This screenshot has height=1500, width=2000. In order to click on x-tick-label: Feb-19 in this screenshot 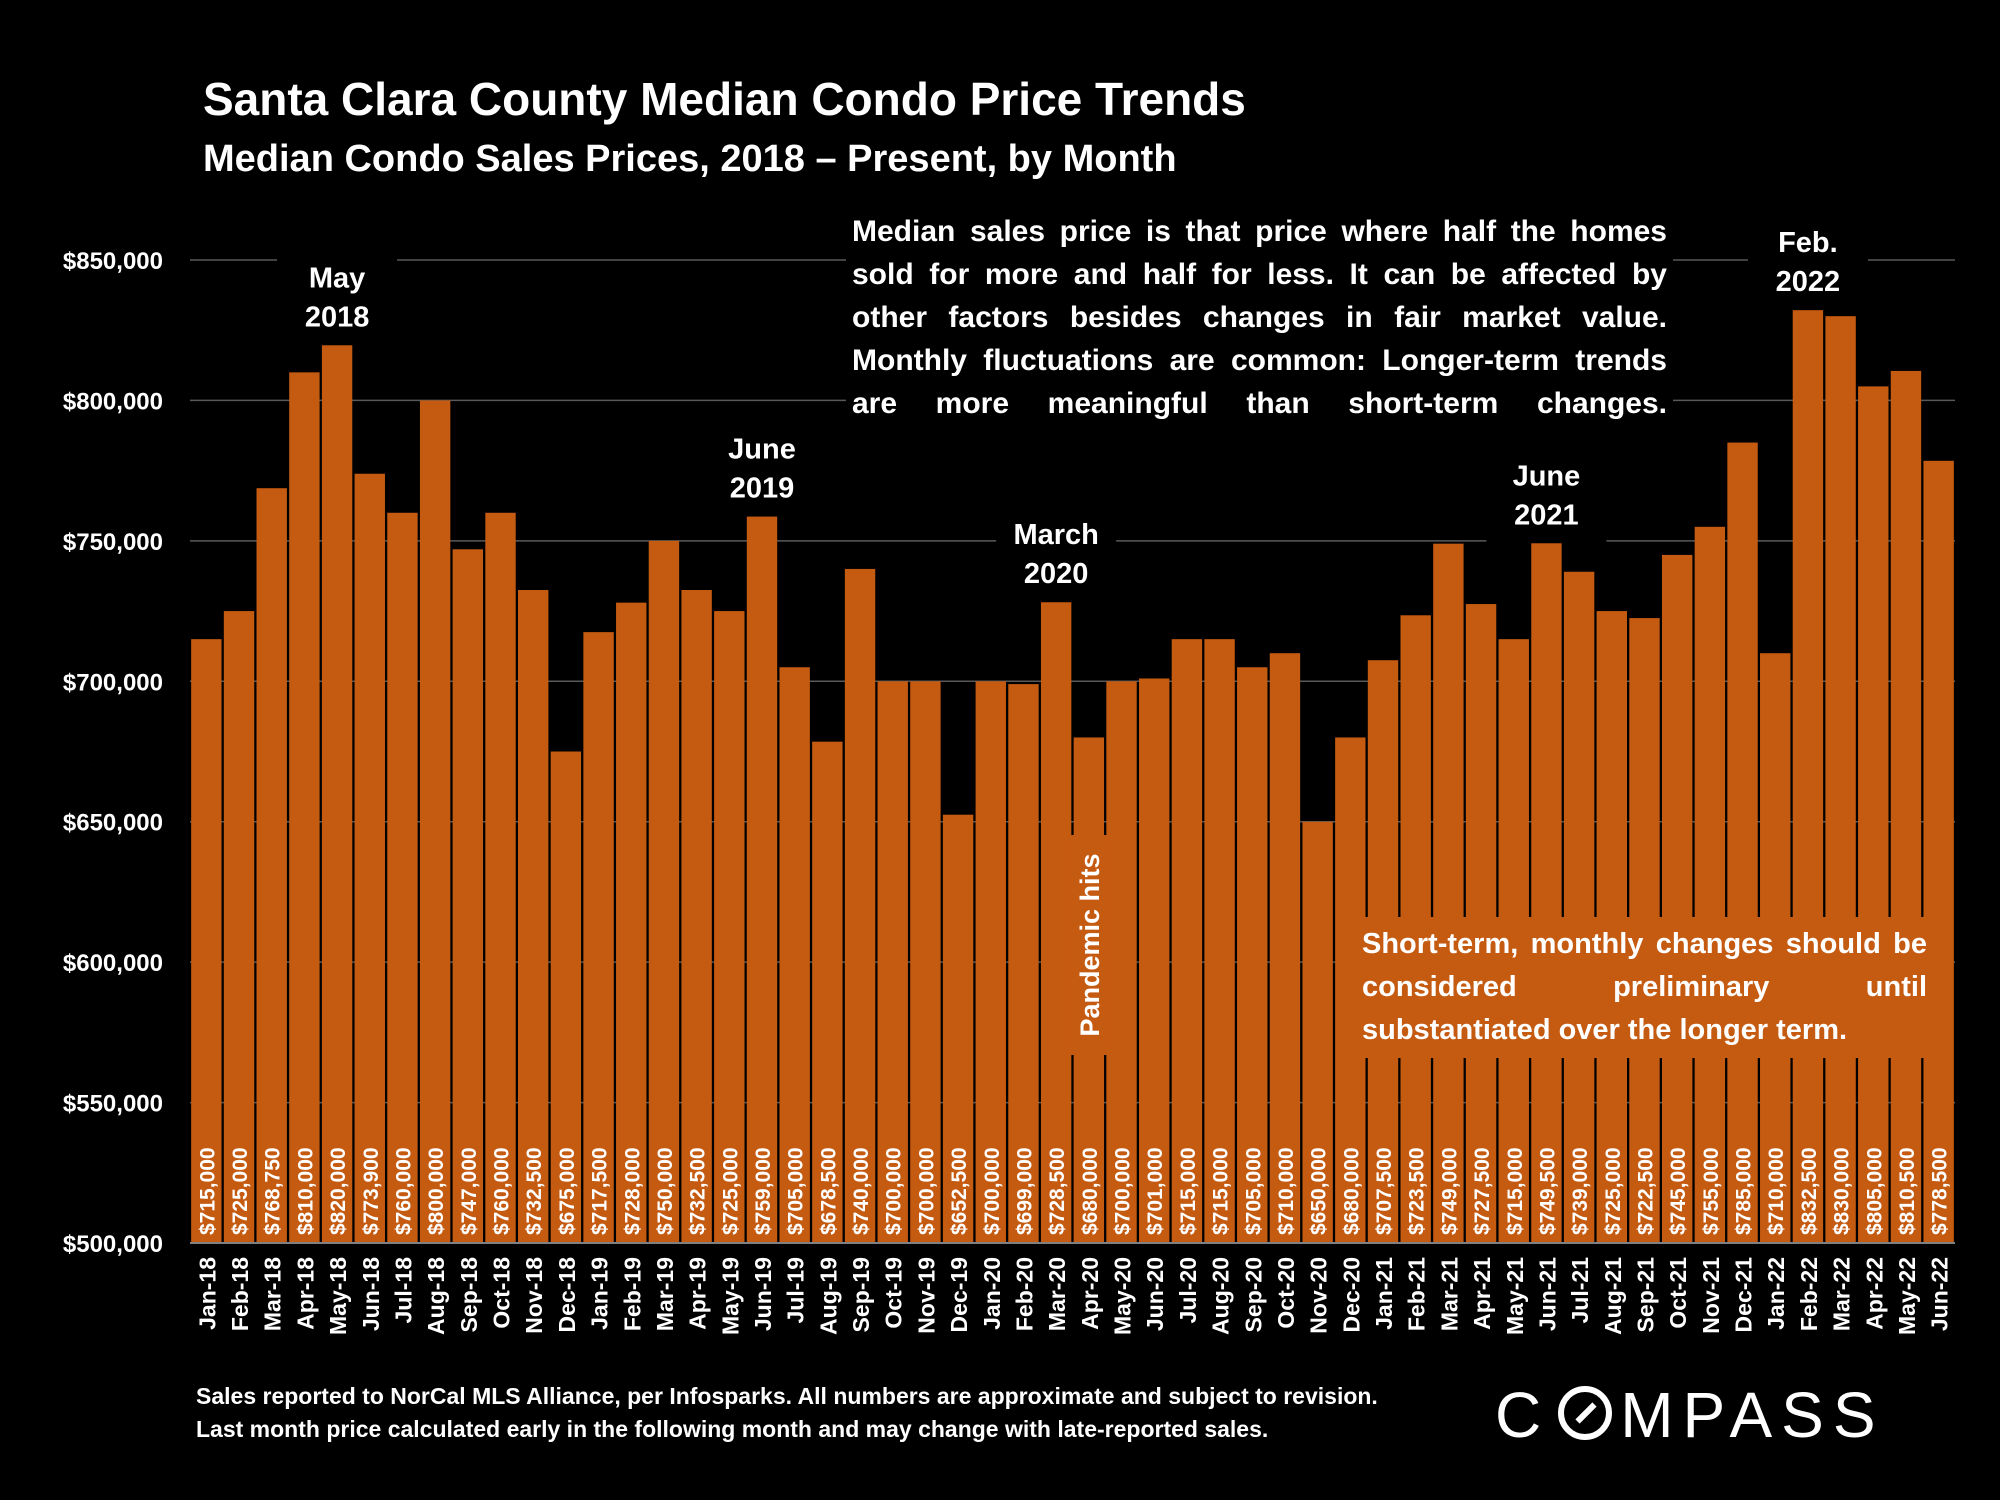, I will do `click(632, 1294)`.